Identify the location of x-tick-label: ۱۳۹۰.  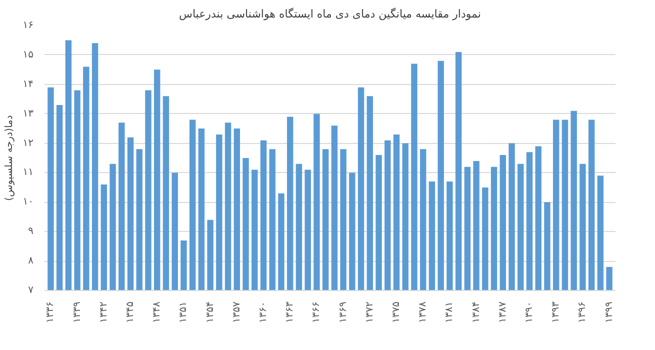
(529, 312).